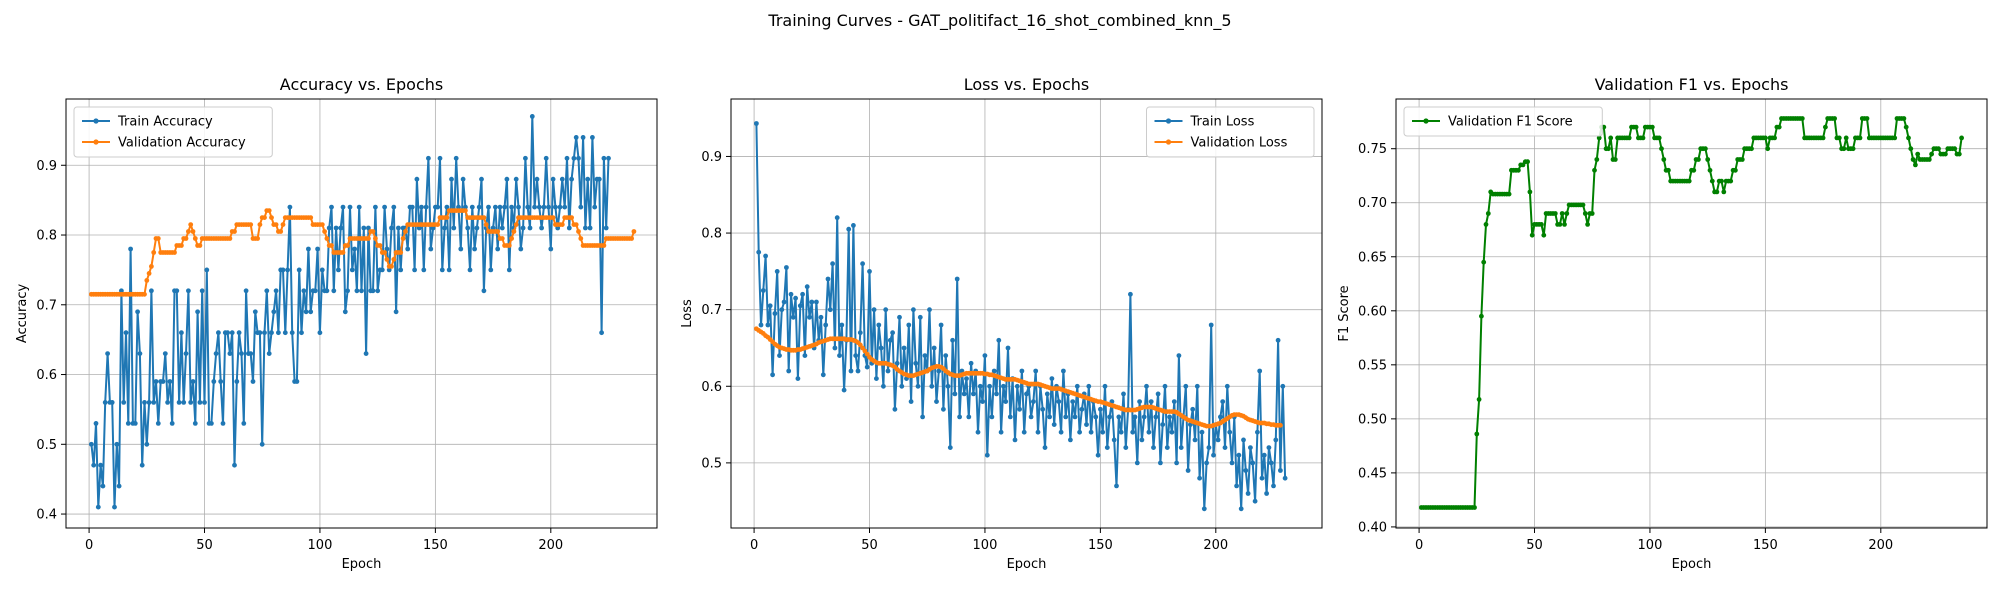  I want to click on x-axis-label: Epoch, so click(1692, 564).